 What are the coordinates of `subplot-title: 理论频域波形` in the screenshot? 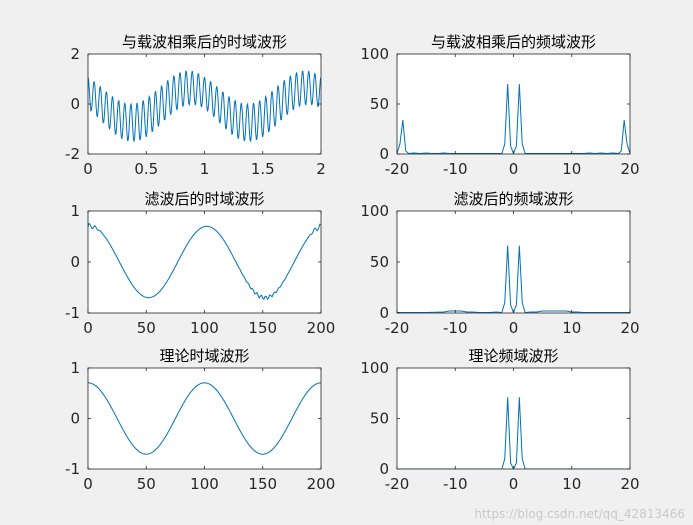 It's located at (513, 356).